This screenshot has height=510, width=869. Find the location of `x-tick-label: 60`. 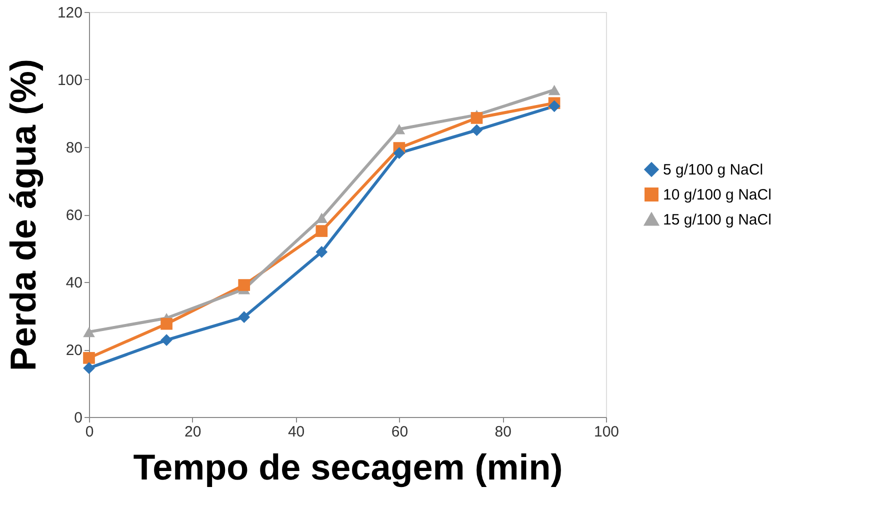

x-tick-label: 60 is located at coordinates (399, 432).